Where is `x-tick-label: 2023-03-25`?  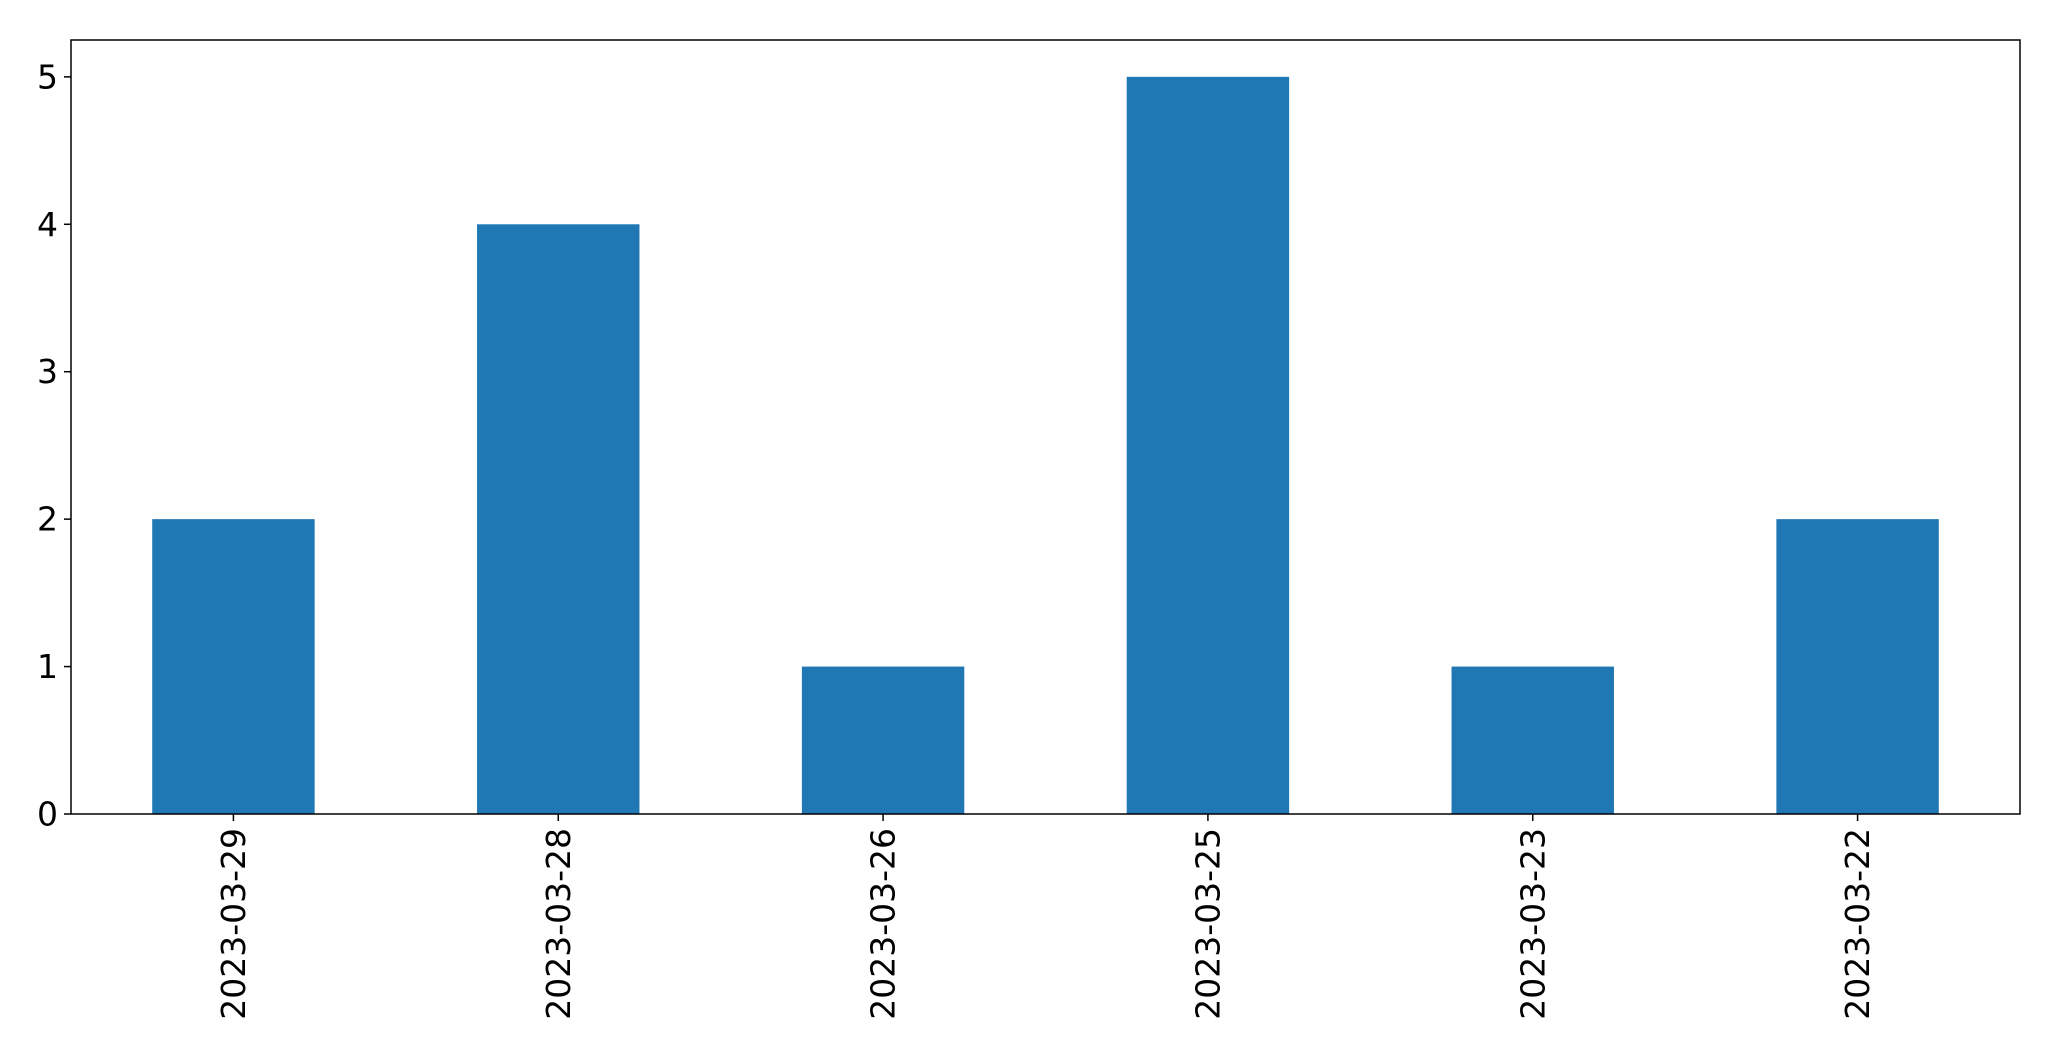
x-tick-label: 2023-03-25 is located at coordinates (1207, 924).